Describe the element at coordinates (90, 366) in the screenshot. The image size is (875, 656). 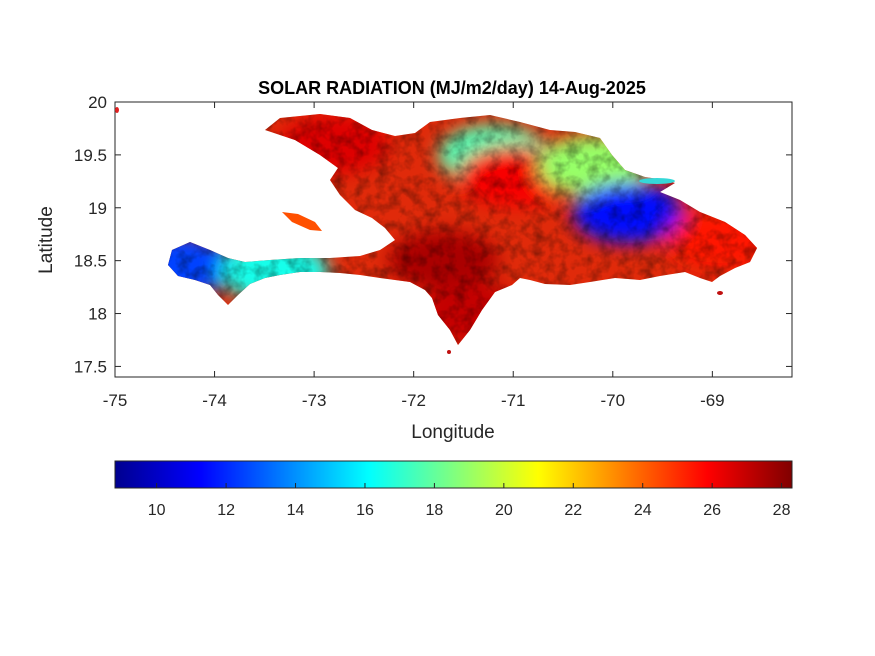
I see `y-tick-label: 17.5` at that location.